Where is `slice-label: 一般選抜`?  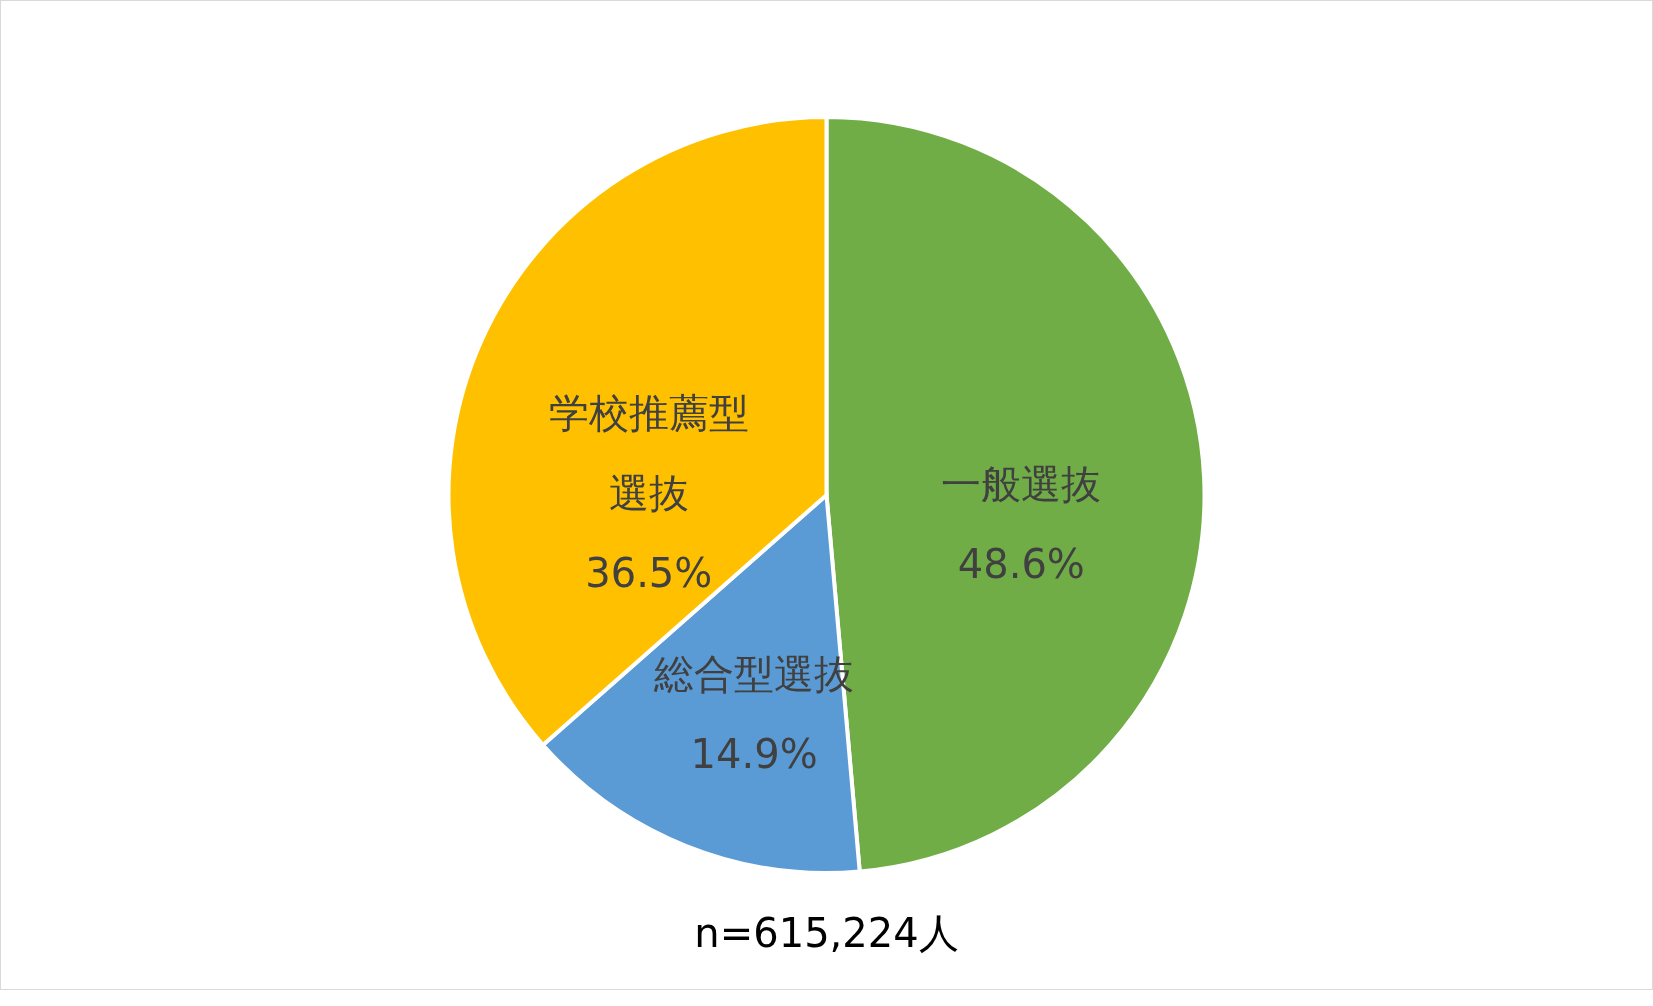 slice-label: 一般選抜 is located at coordinates (1021, 484).